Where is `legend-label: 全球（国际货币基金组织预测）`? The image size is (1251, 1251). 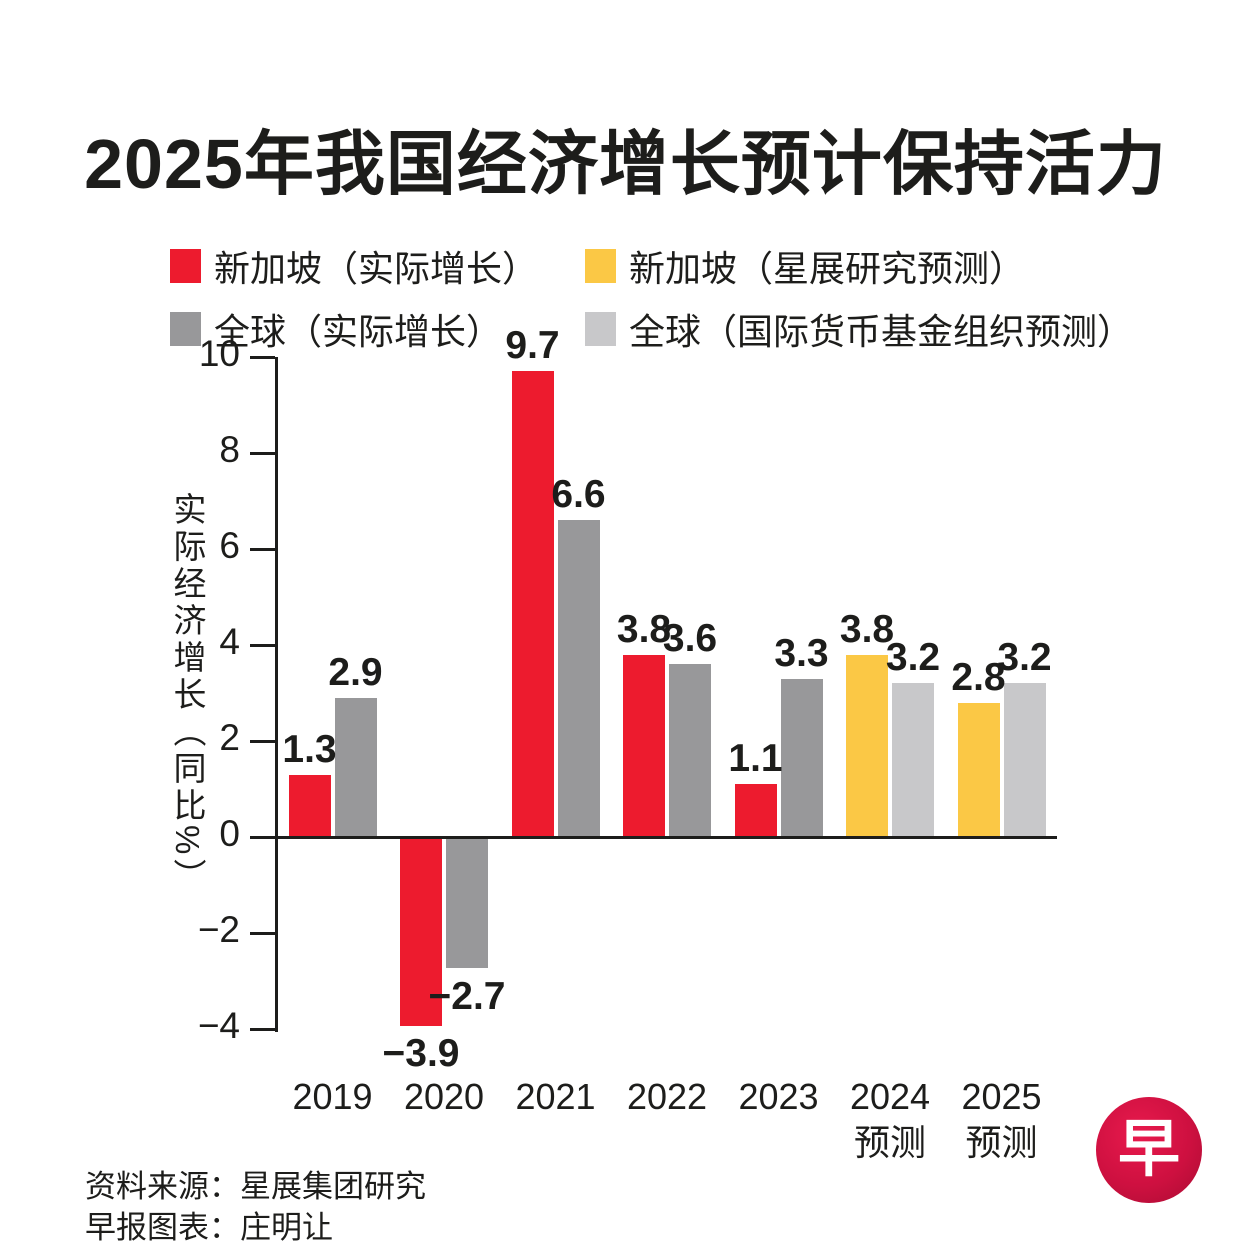 legend-label: 全球（国际货币基金组织预测） is located at coordinates (881, 331).